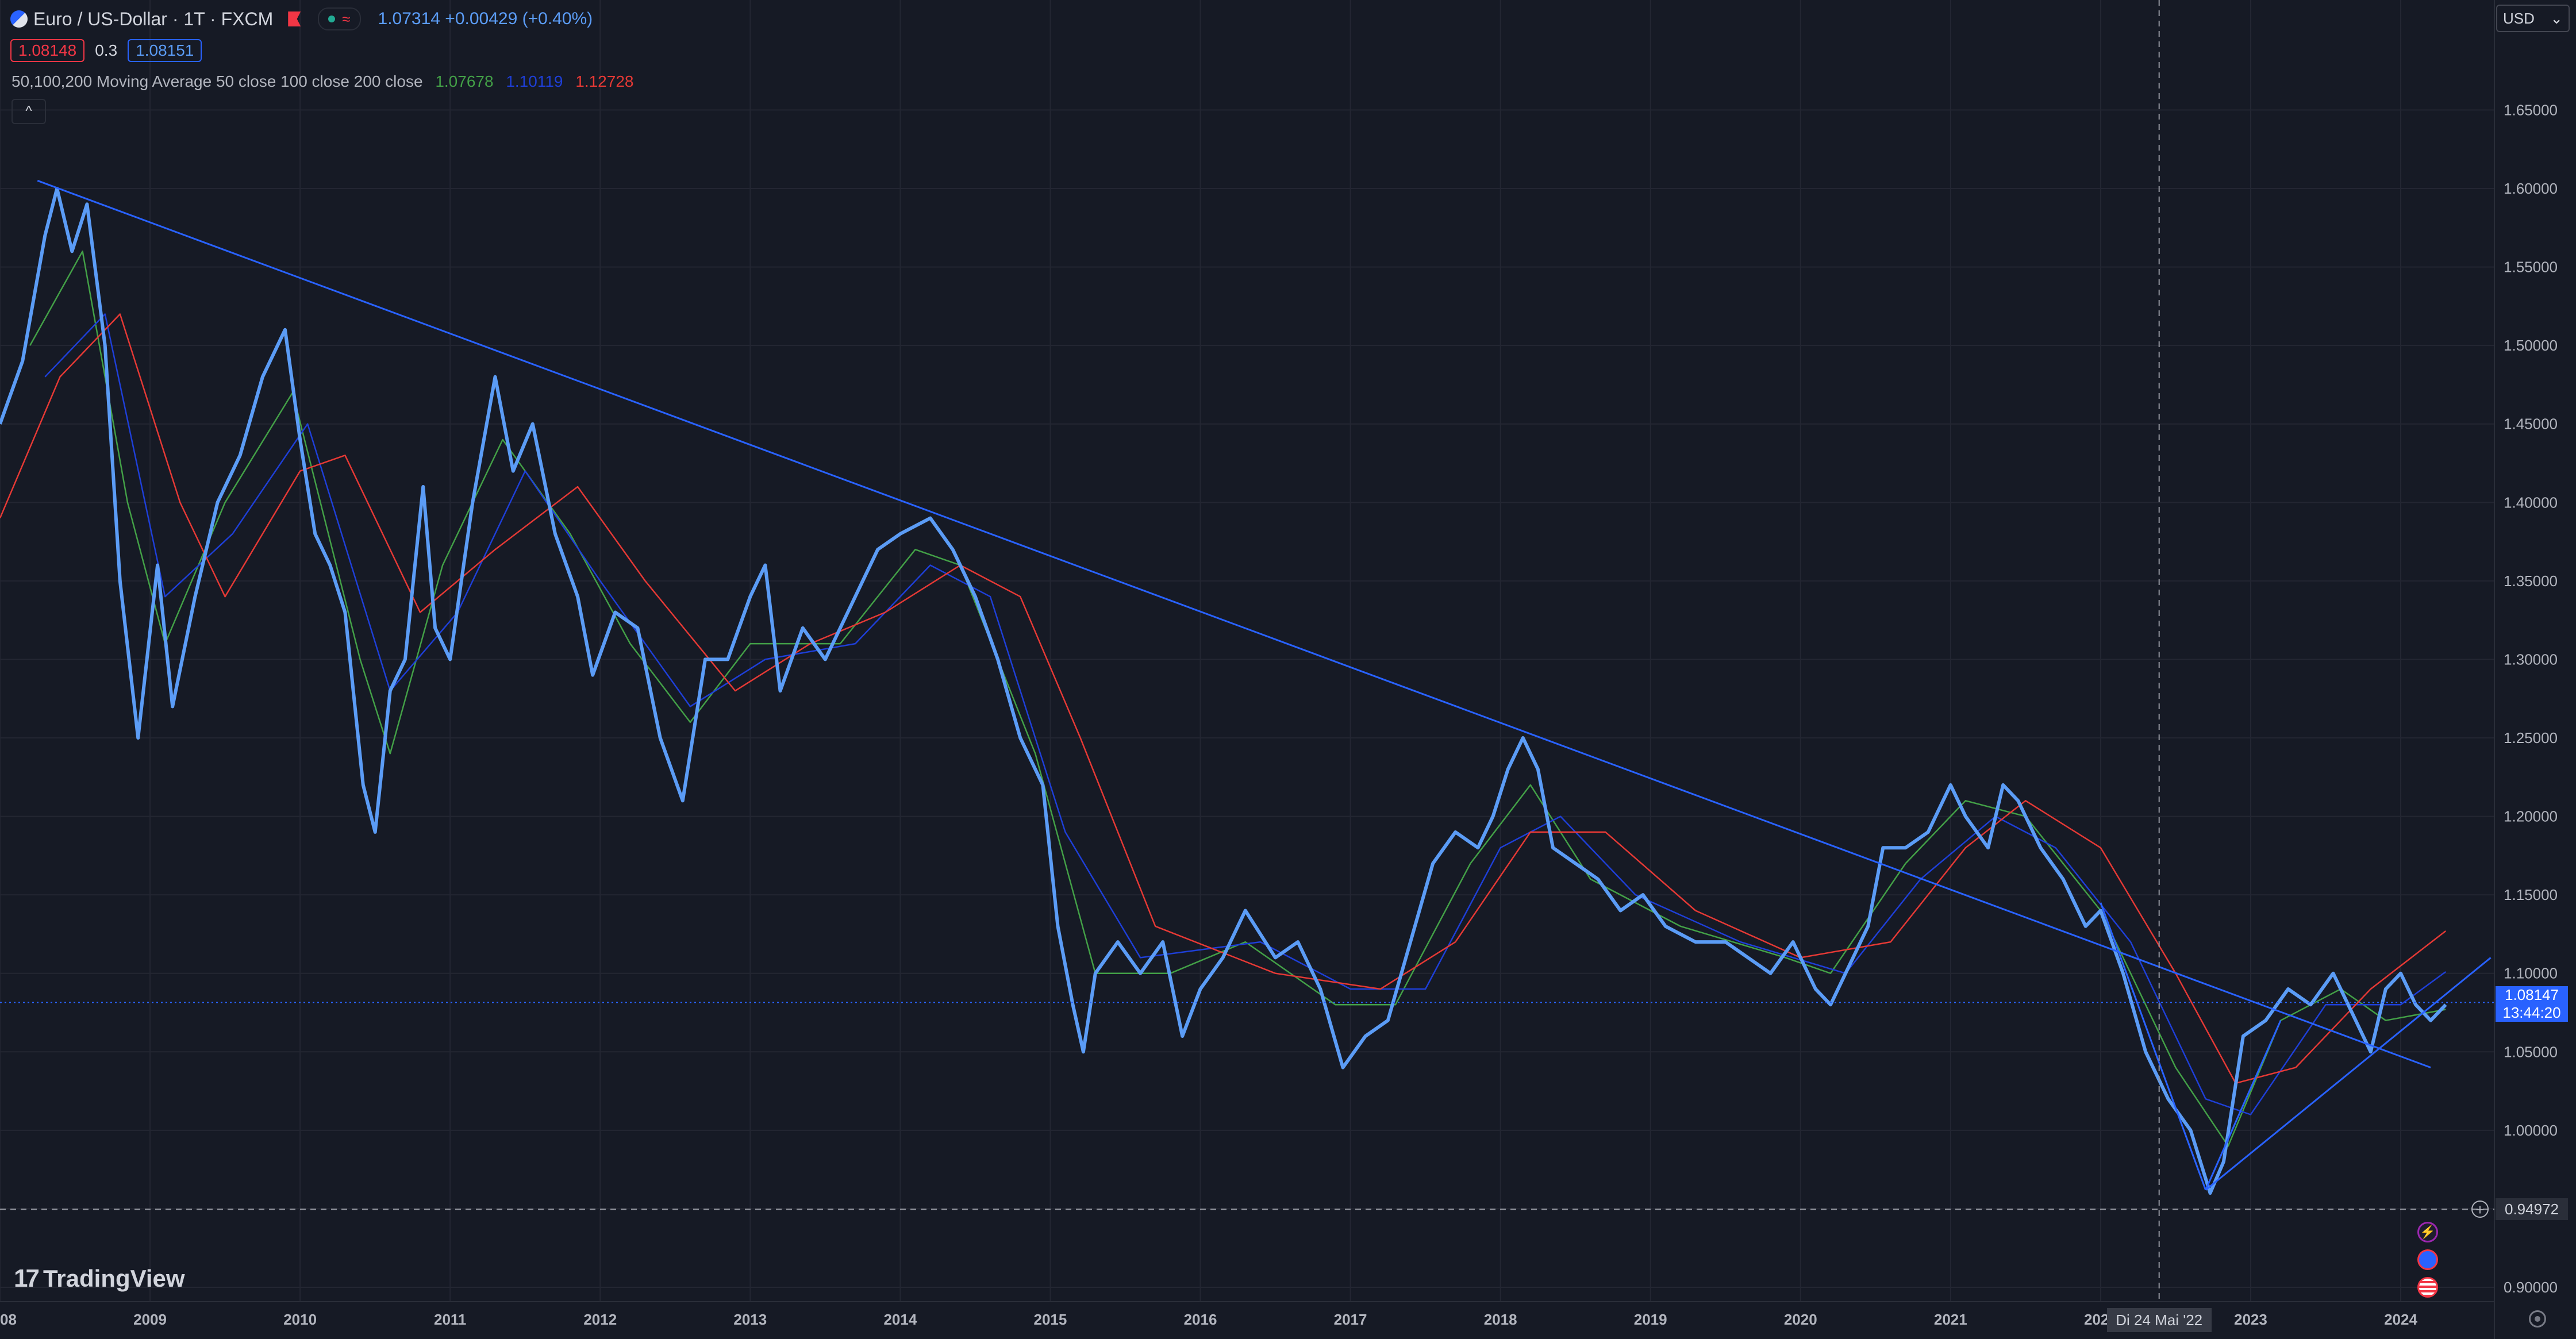  Describe the element at coordinates (114, 1278) in the screenshot. I see `brand-name: TradingView` at that location.